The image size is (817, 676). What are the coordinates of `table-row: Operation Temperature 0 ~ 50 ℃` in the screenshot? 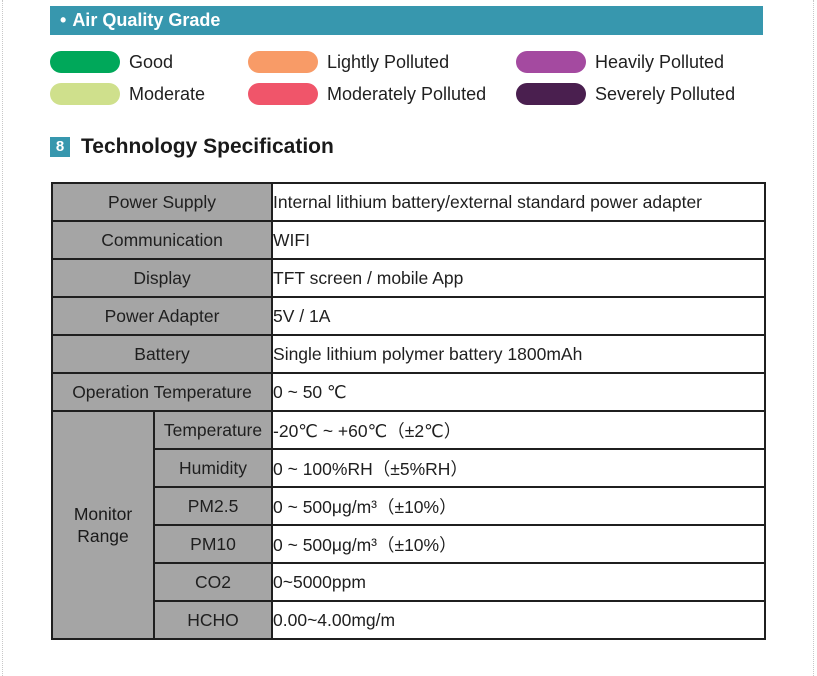 It's located at (408, 392).